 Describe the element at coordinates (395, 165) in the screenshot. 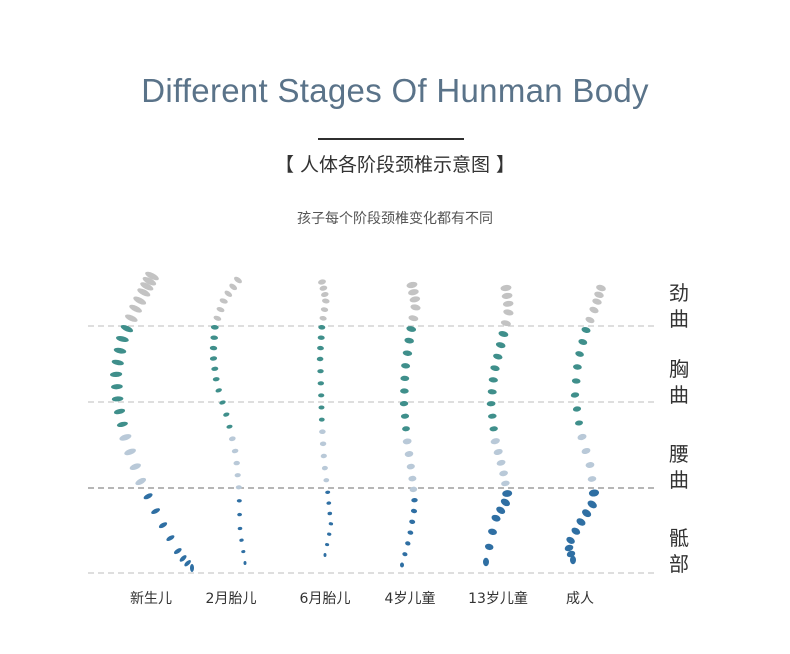

I see `diagram-subtitle: 【 人体各阶段颈椎示意图 】` at that location.